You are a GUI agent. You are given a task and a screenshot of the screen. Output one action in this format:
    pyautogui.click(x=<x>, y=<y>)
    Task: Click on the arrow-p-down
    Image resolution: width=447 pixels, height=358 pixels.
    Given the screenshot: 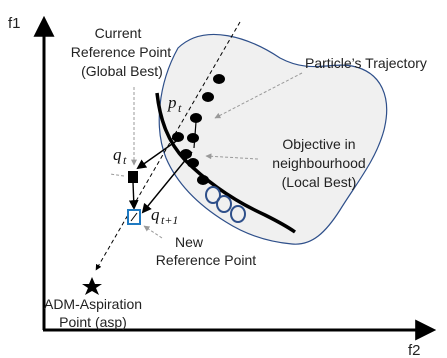 What is the action you would take?
    pyautogui.click(x=195, y=135)
    